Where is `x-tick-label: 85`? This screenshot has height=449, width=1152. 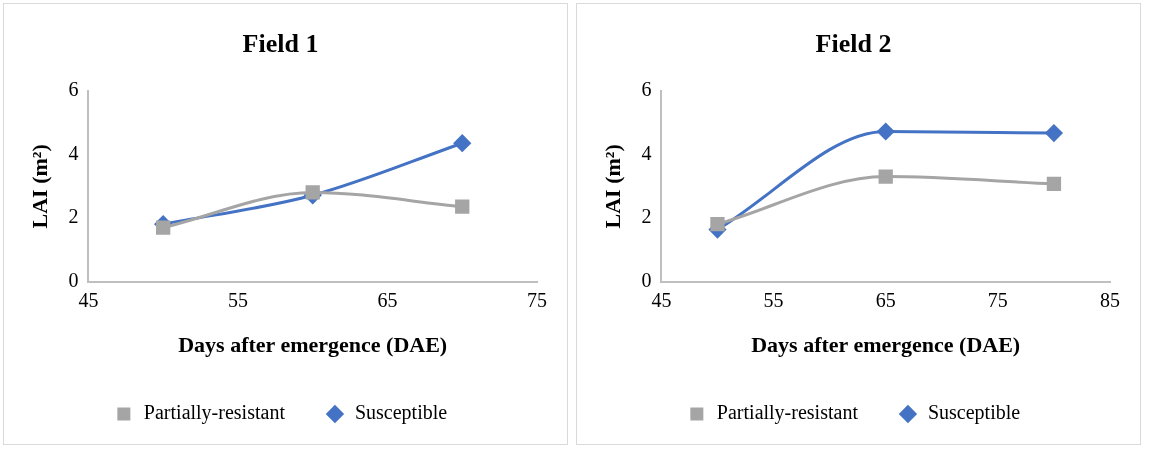
x-tick-label: 85 is located at coordinates (1110, 299).